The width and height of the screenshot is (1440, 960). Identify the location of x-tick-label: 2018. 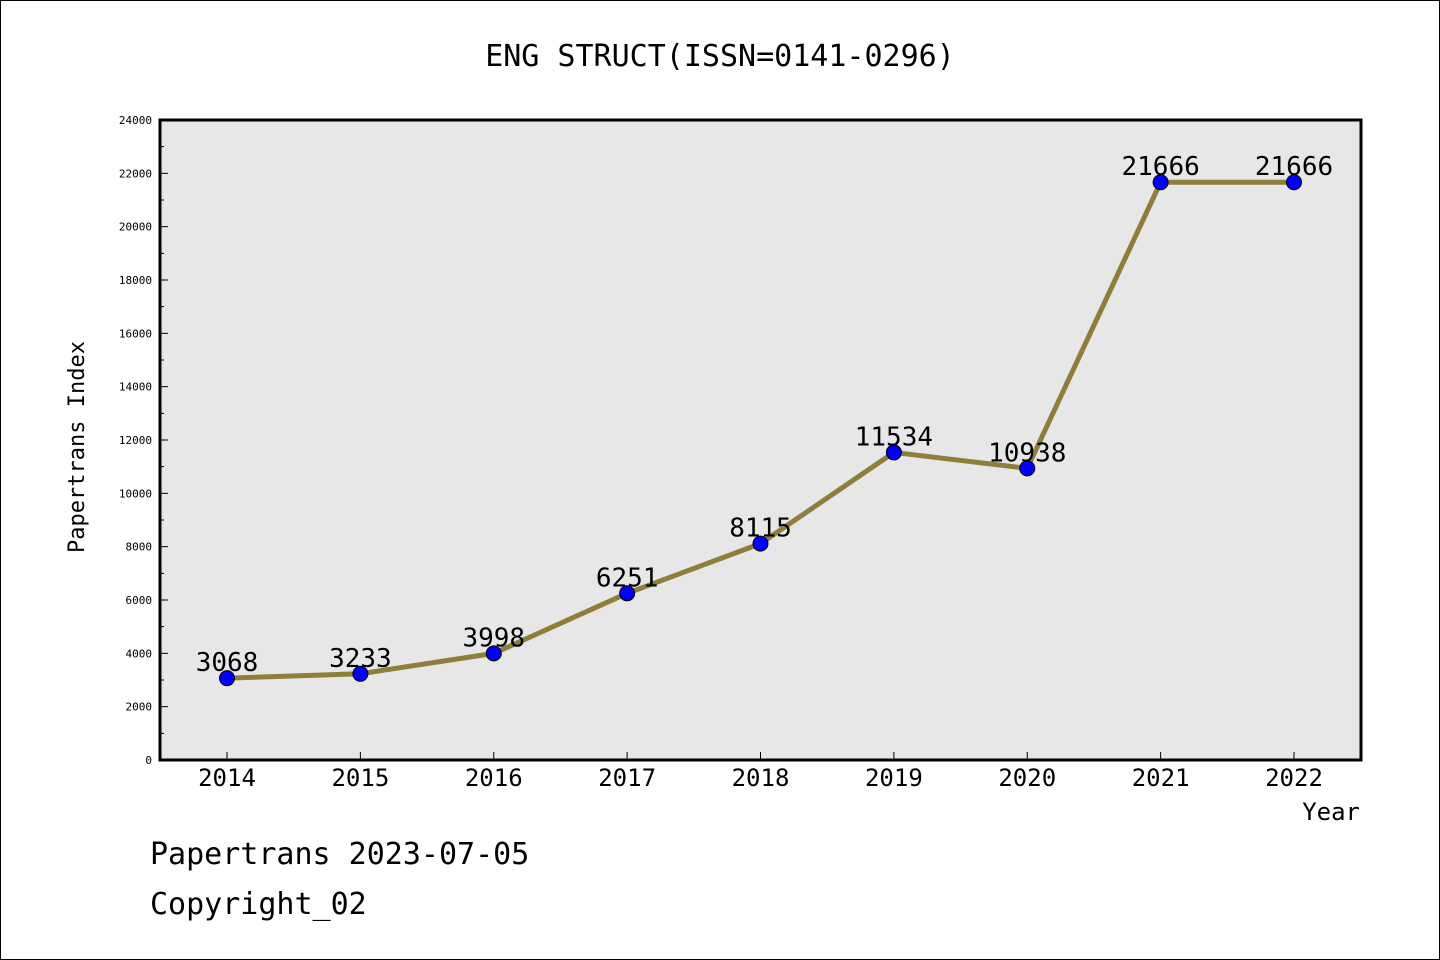
(761, 778).